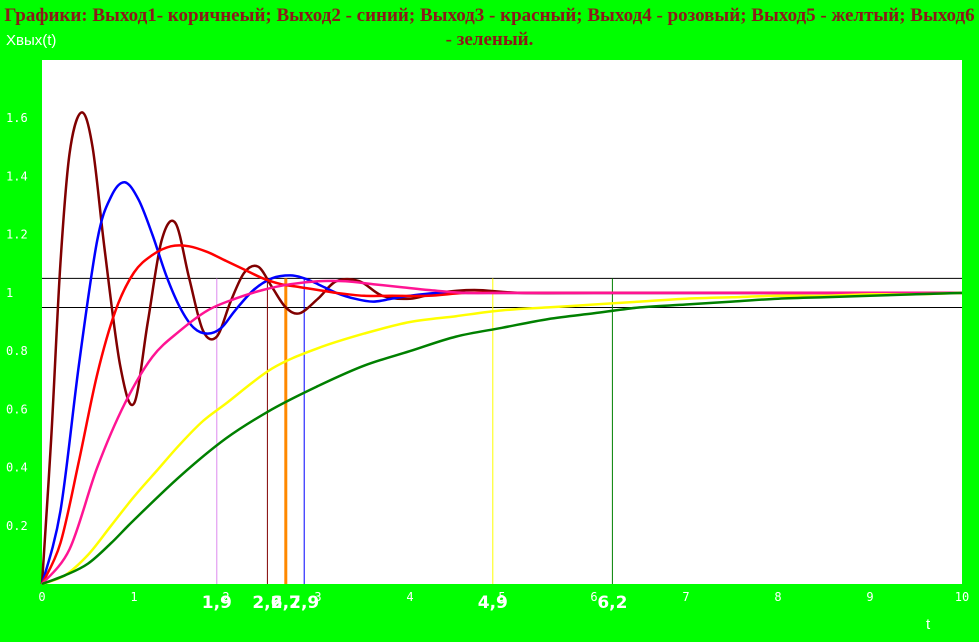 This screenshot has height=642, width=979. Describe the element at coordinates (304, 603) in the screenshot. I see `settling-marker-label-3: 2,9` at that location.